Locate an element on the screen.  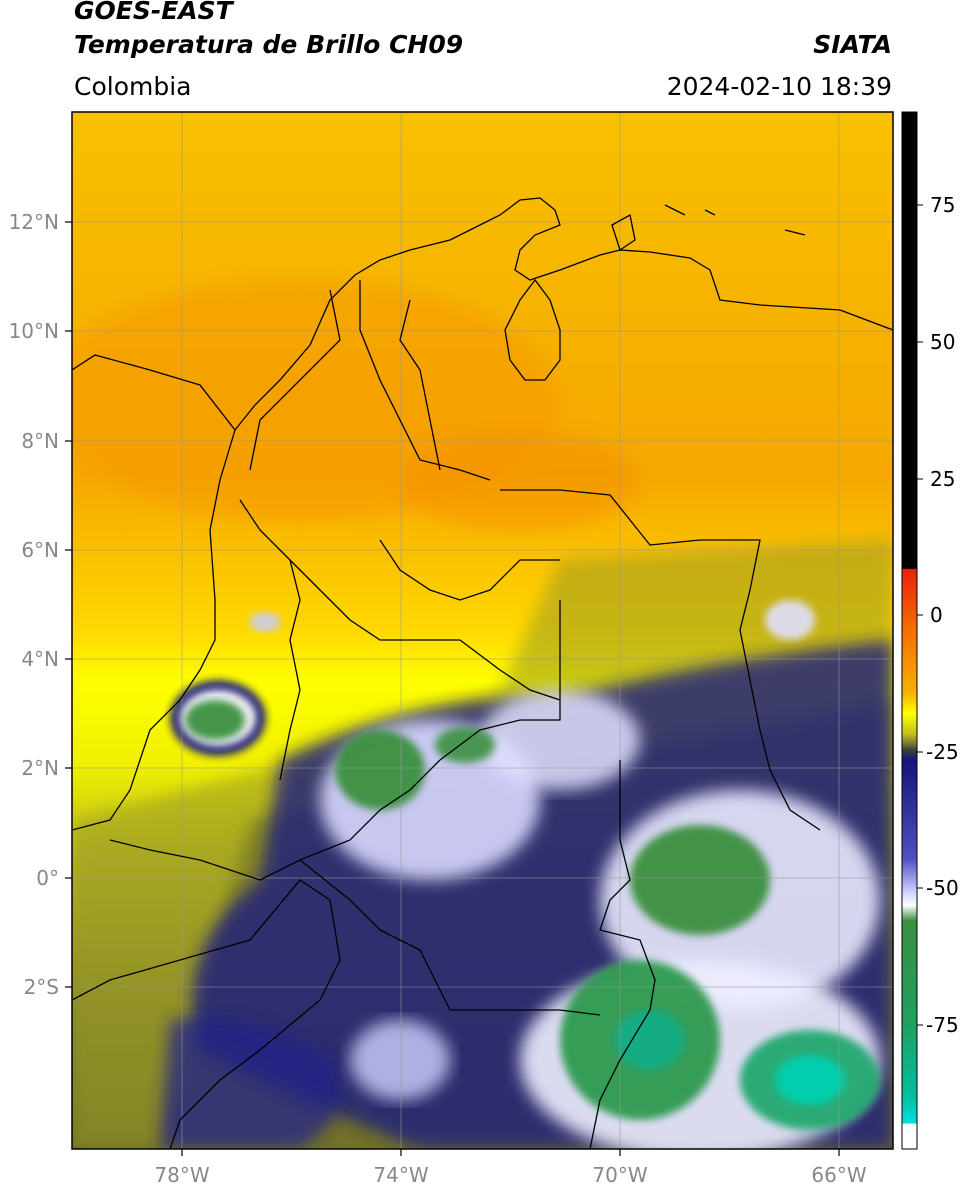
lat-tick-label: 4°N is located at coordinates (40, 659).